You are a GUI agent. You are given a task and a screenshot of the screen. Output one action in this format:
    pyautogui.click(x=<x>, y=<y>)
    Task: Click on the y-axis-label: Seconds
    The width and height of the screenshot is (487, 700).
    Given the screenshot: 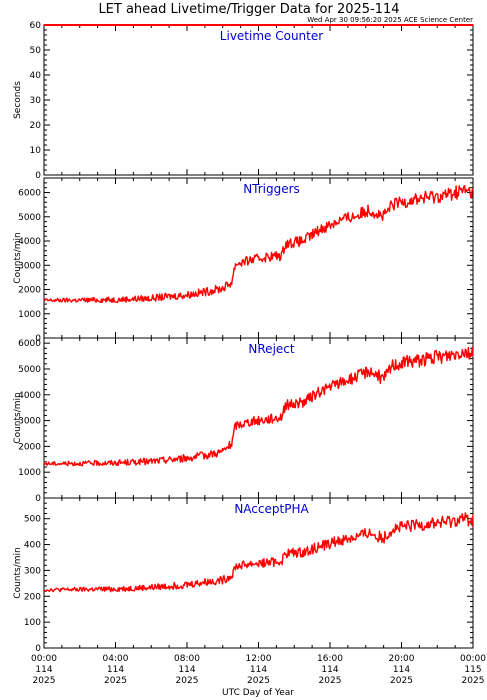 What is the action you would take?
    pyautogui.click(x=18, y=100)
    